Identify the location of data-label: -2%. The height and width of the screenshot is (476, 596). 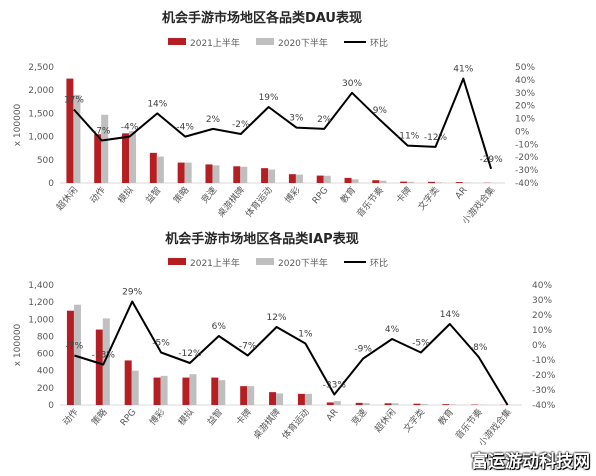
(241, 125).